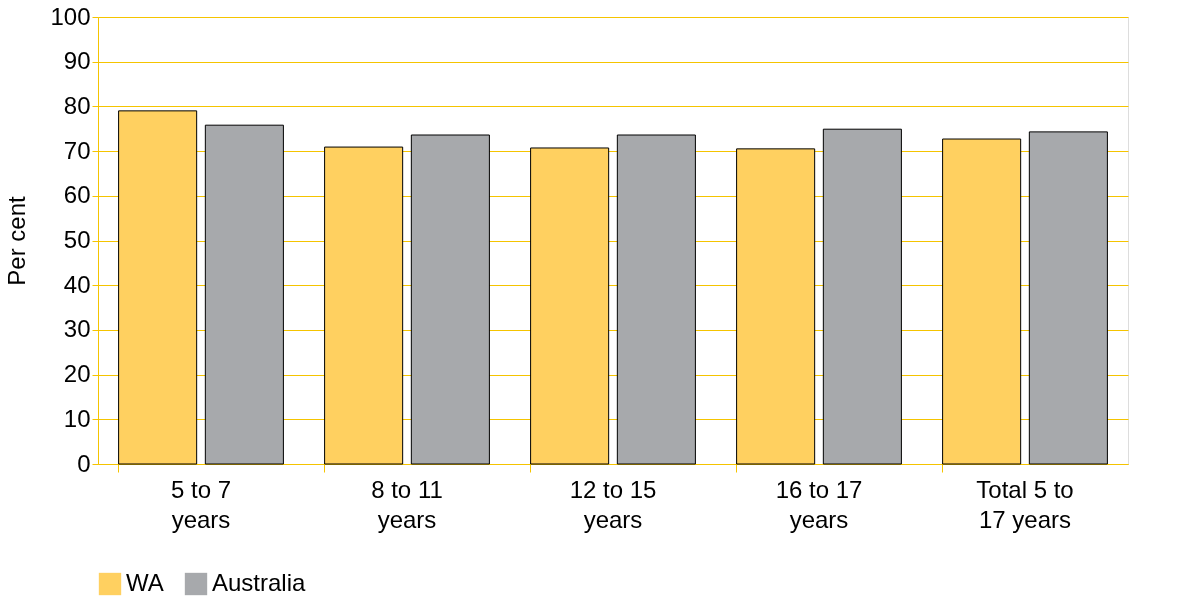  Describe the element at coordinates (77, 195) in the screenshot. I see `y-tick-label: 60` at that location.